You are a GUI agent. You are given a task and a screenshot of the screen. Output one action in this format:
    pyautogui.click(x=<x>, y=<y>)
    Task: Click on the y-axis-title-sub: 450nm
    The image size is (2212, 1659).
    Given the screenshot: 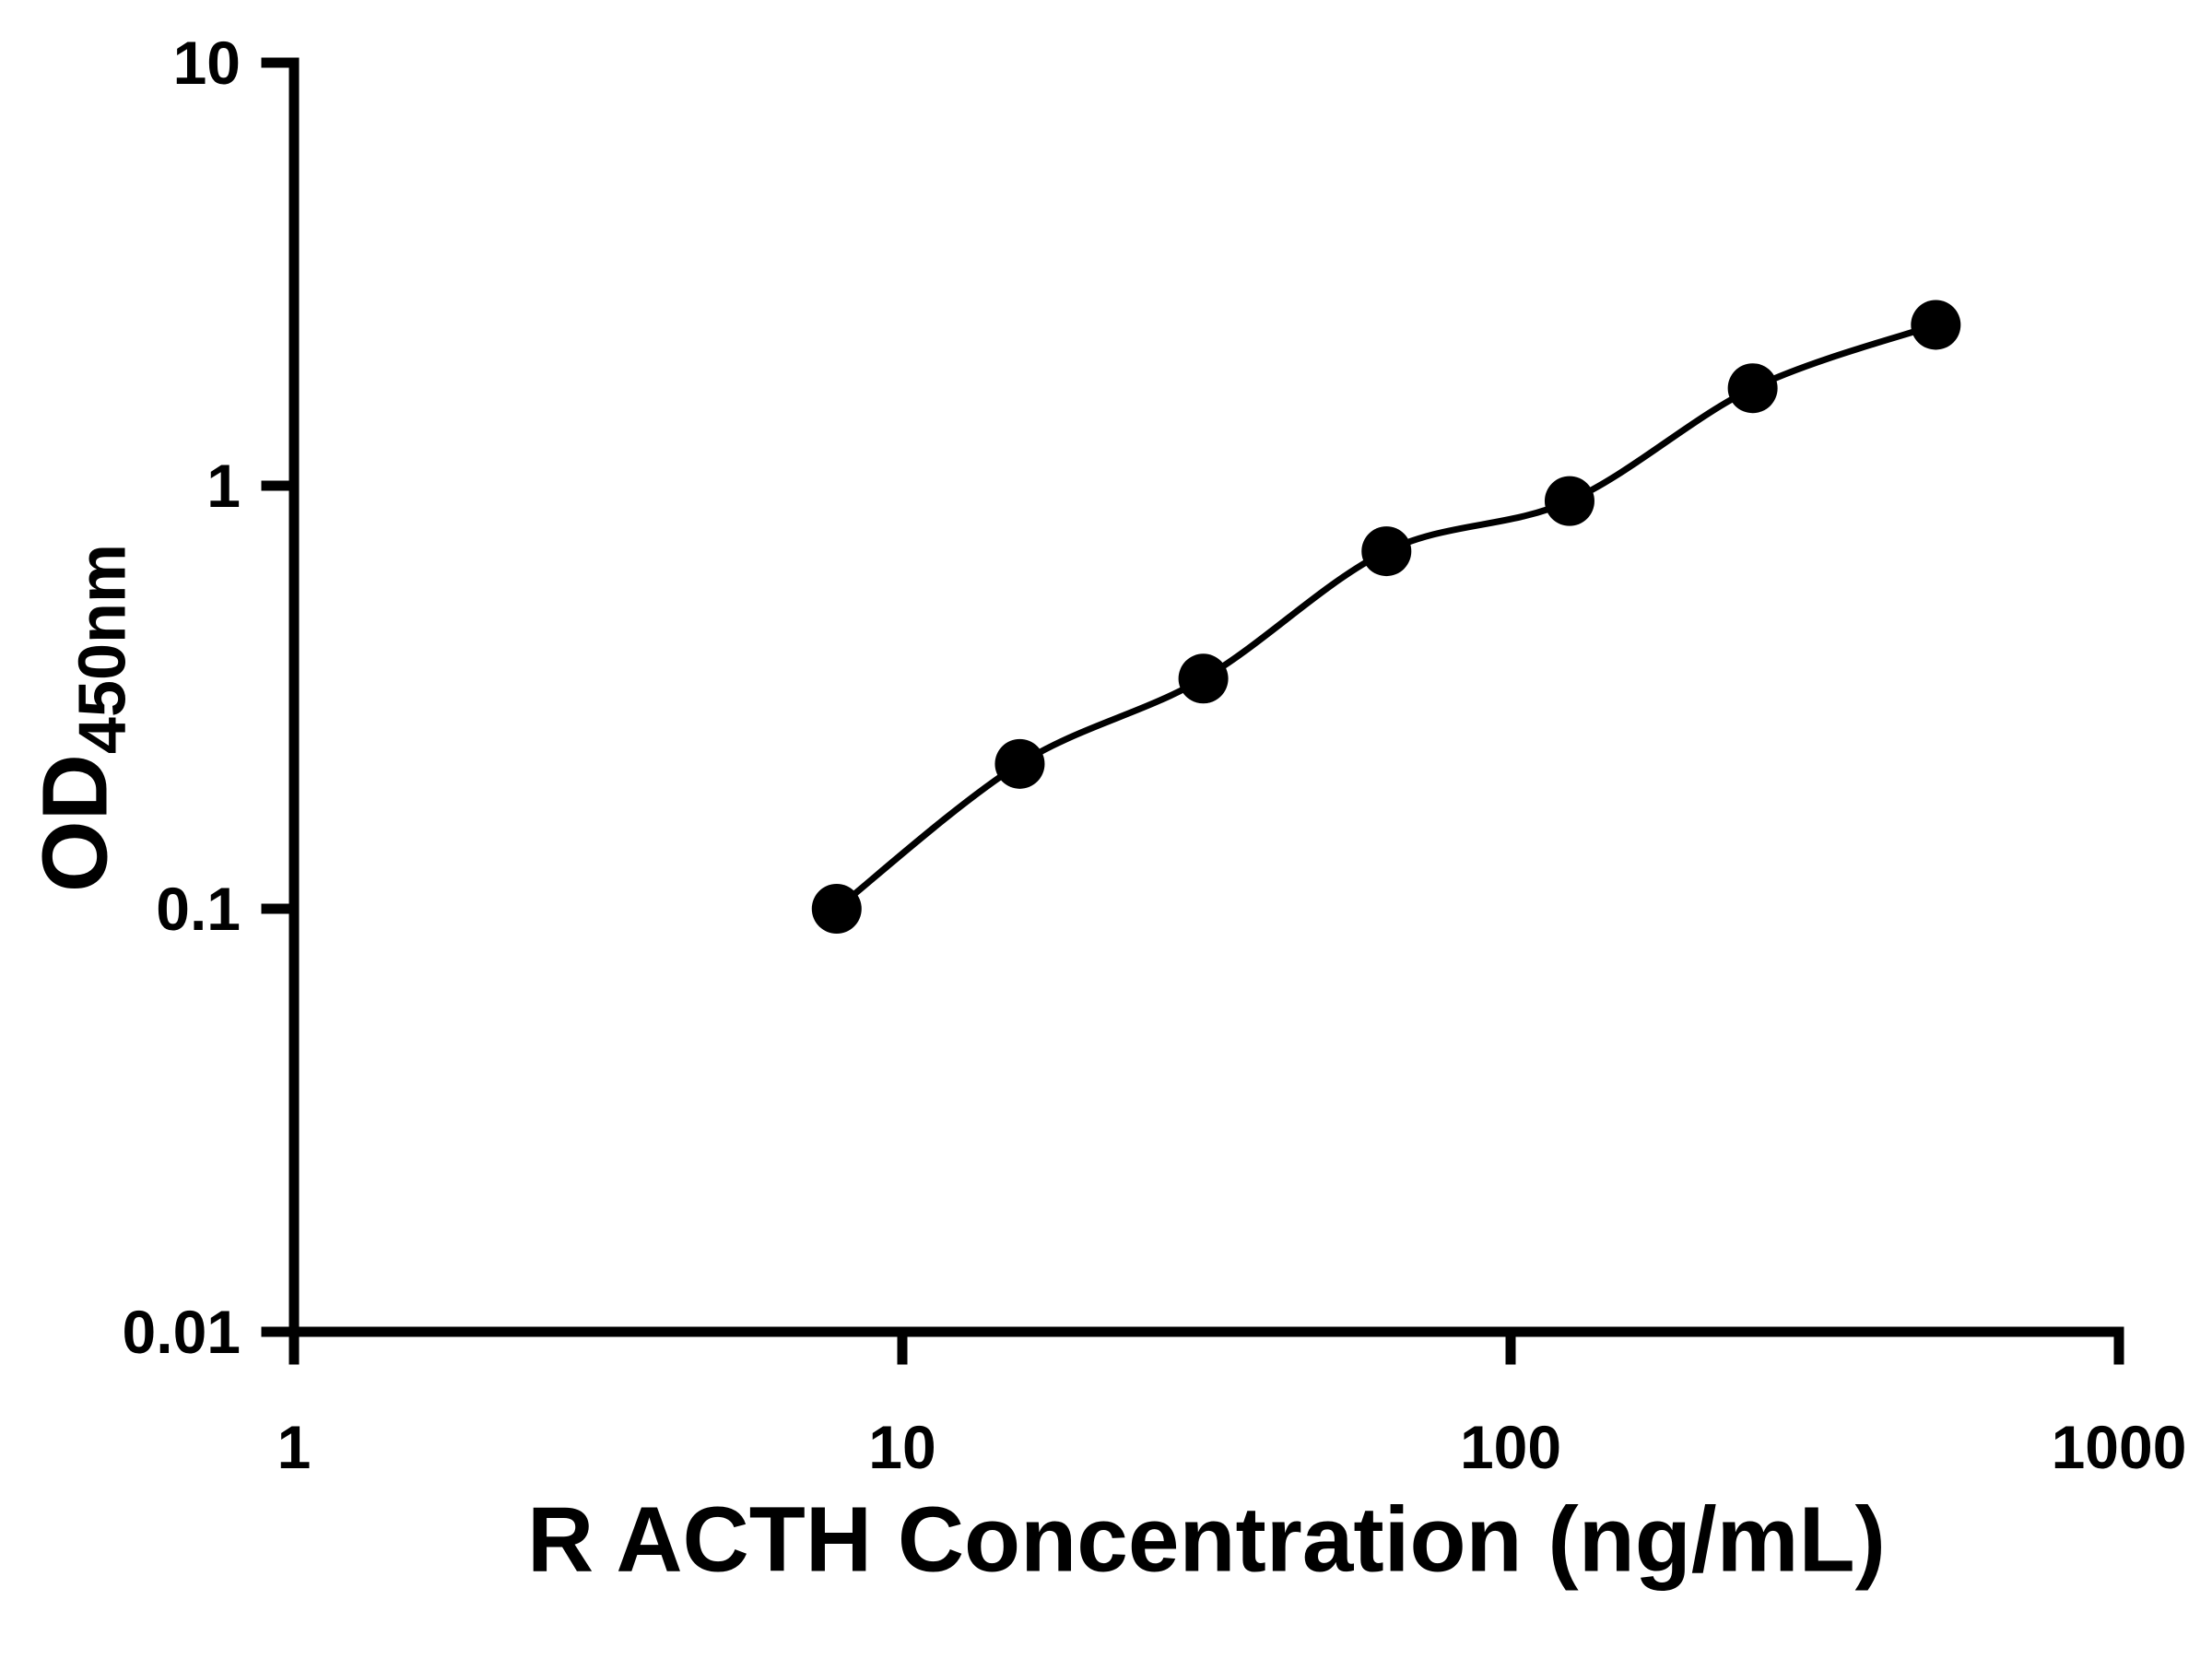 What is the action you would take?
    pyautogui.click(x=102, y=649)
    